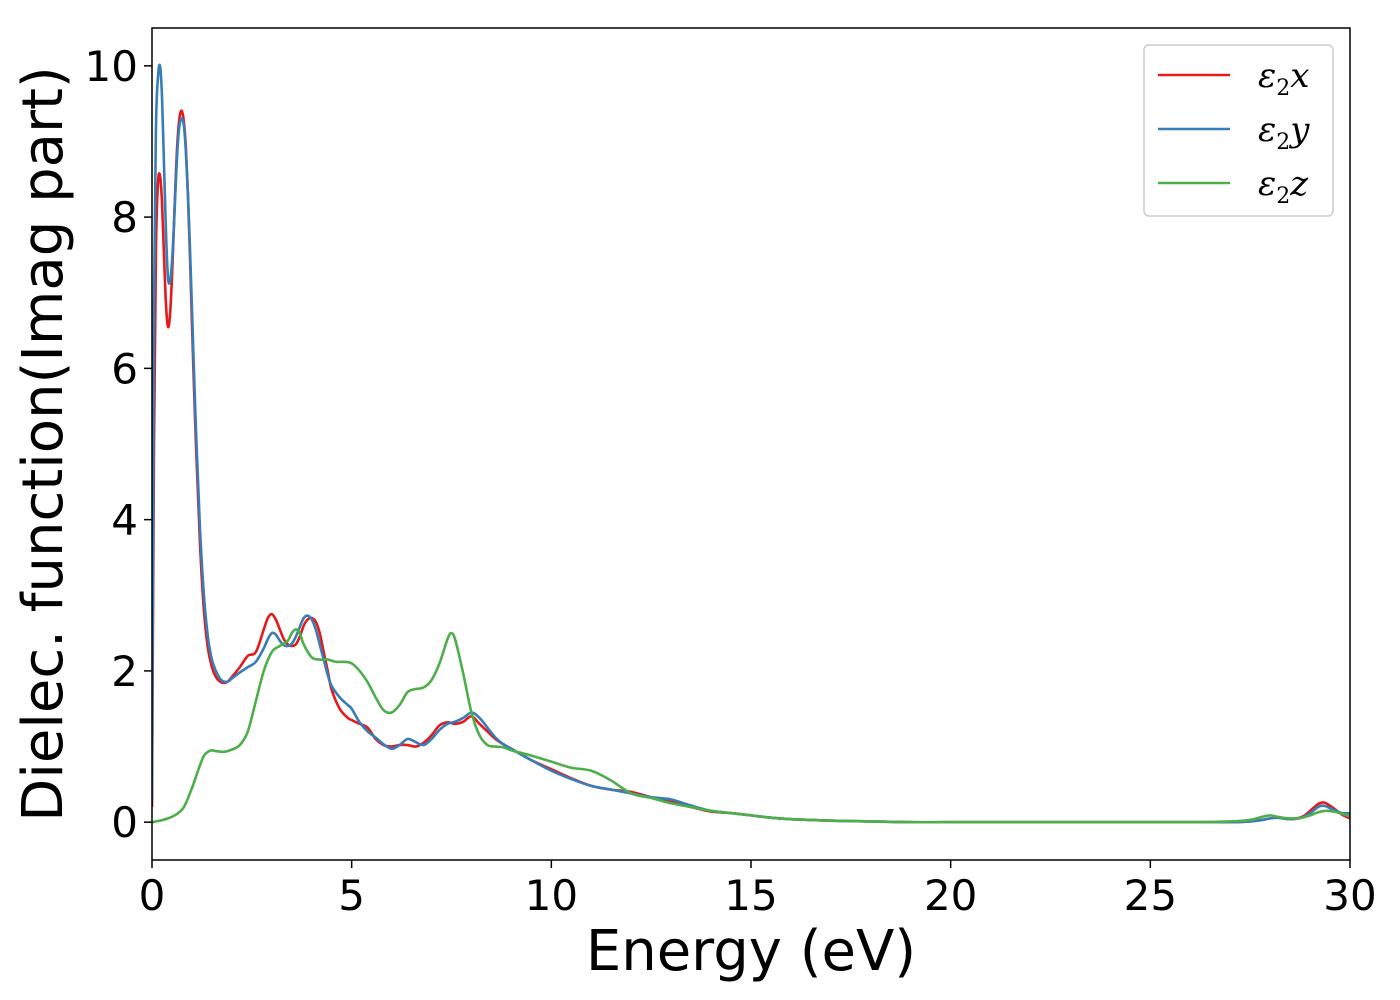 Image resolution: width=1400 pixels, height=1000 pixels. Describe the element at coordinates (124, 217) in the screenshot. I see `y-tick-label: 8` at that location.